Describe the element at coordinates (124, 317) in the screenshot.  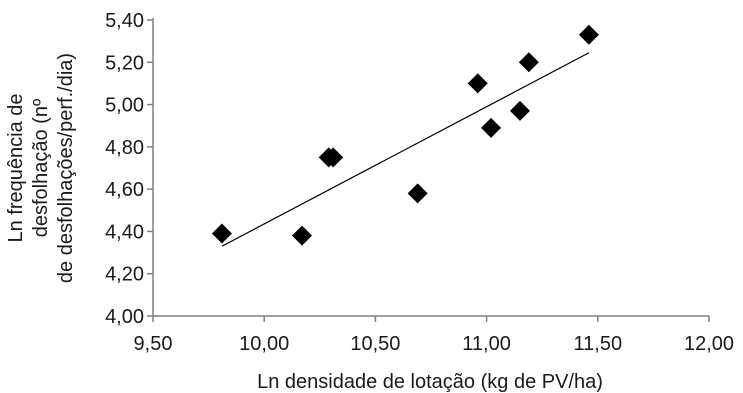
I see `y-tick-label: 4,00` at that location.